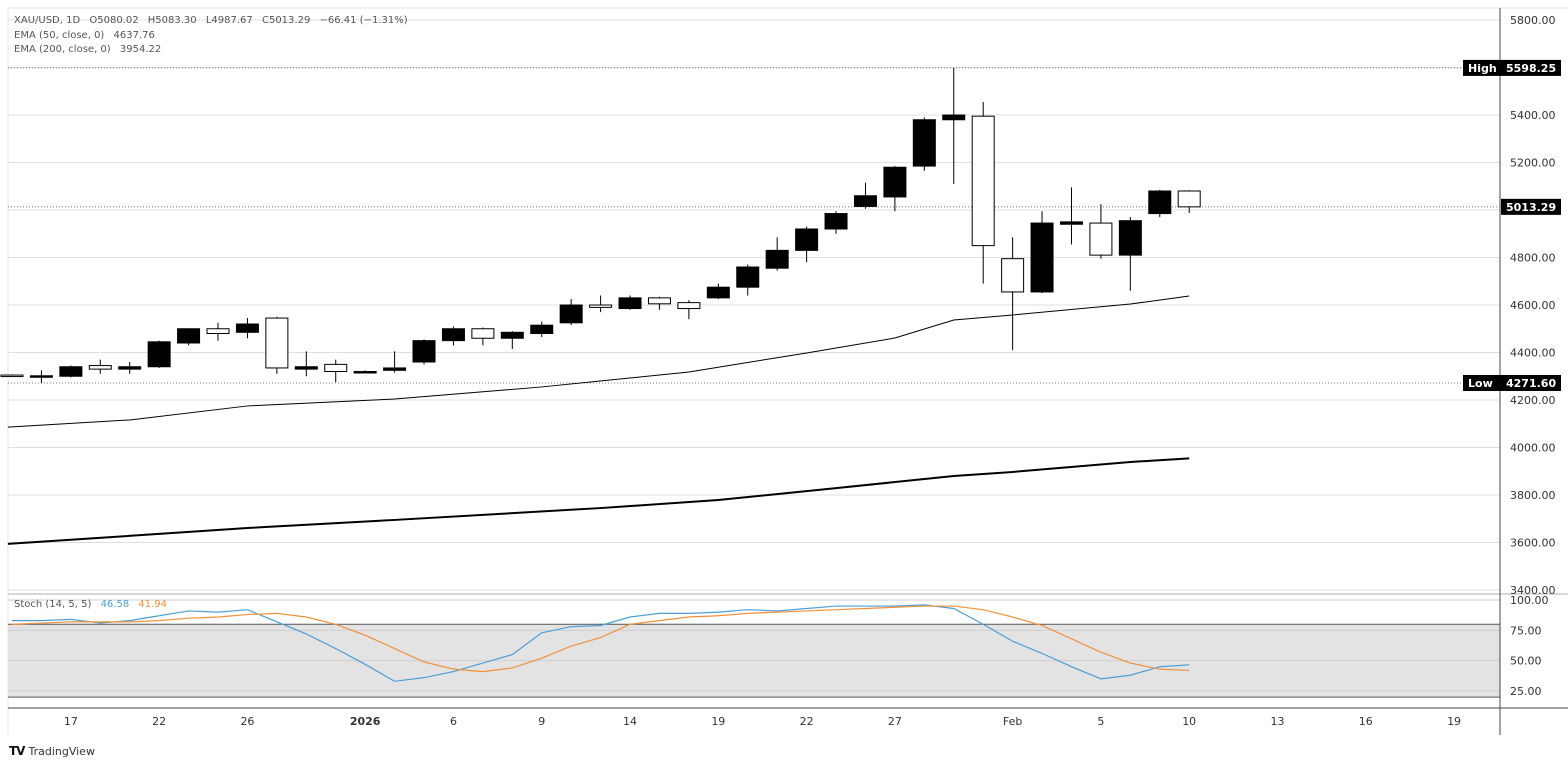  What do you see at coordinates (114, 20) in the screenshot?
I see `open-value: O5080.02` at bounding box center [114, 20].